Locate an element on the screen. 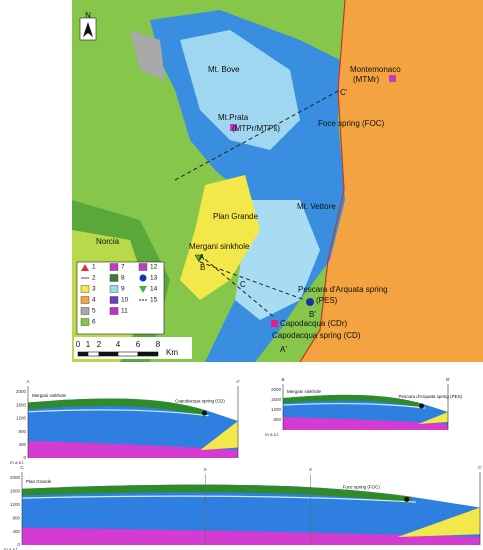 The image size is (483, 550). legend-label: 10 is located at coordinates (125, 300).